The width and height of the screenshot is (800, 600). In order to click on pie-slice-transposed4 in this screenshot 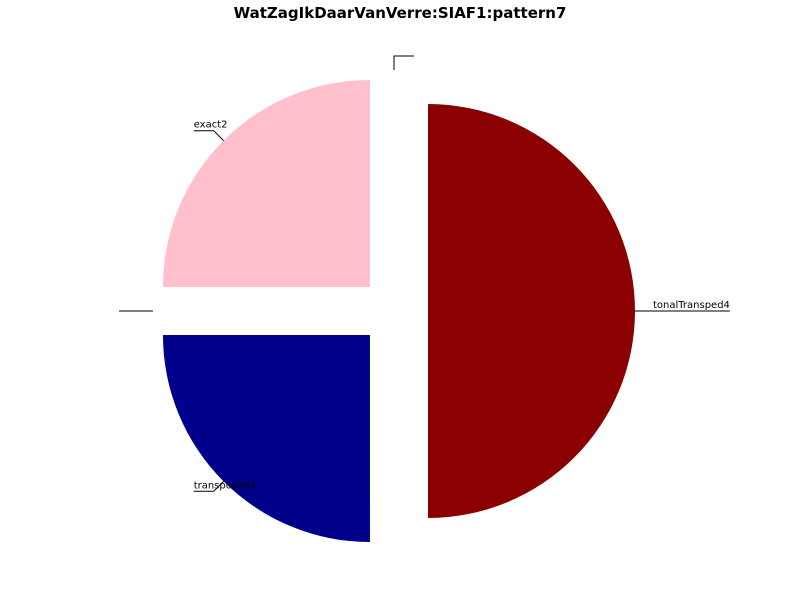, I will do `click(266, 439)`.